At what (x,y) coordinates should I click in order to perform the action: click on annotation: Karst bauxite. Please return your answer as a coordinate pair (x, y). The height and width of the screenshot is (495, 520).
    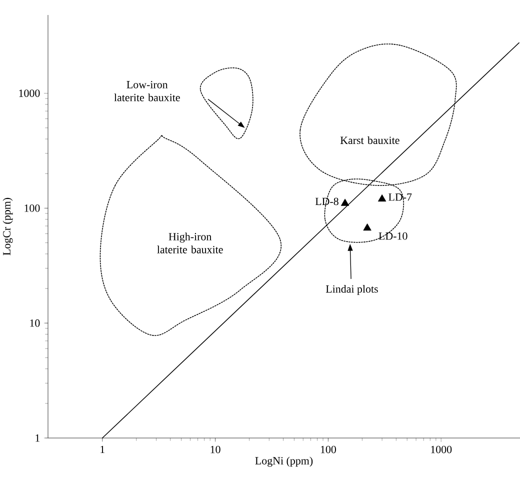
    Looking at the image, I should click on (370, 140).